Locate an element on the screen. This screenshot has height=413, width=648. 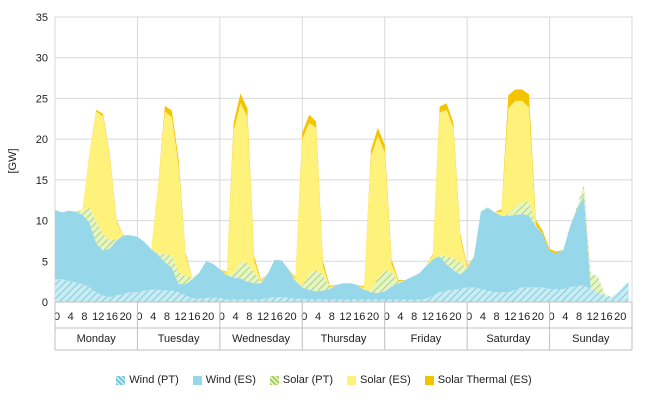
day-label-thursday: Thursday is located at coordinates (344, 339).